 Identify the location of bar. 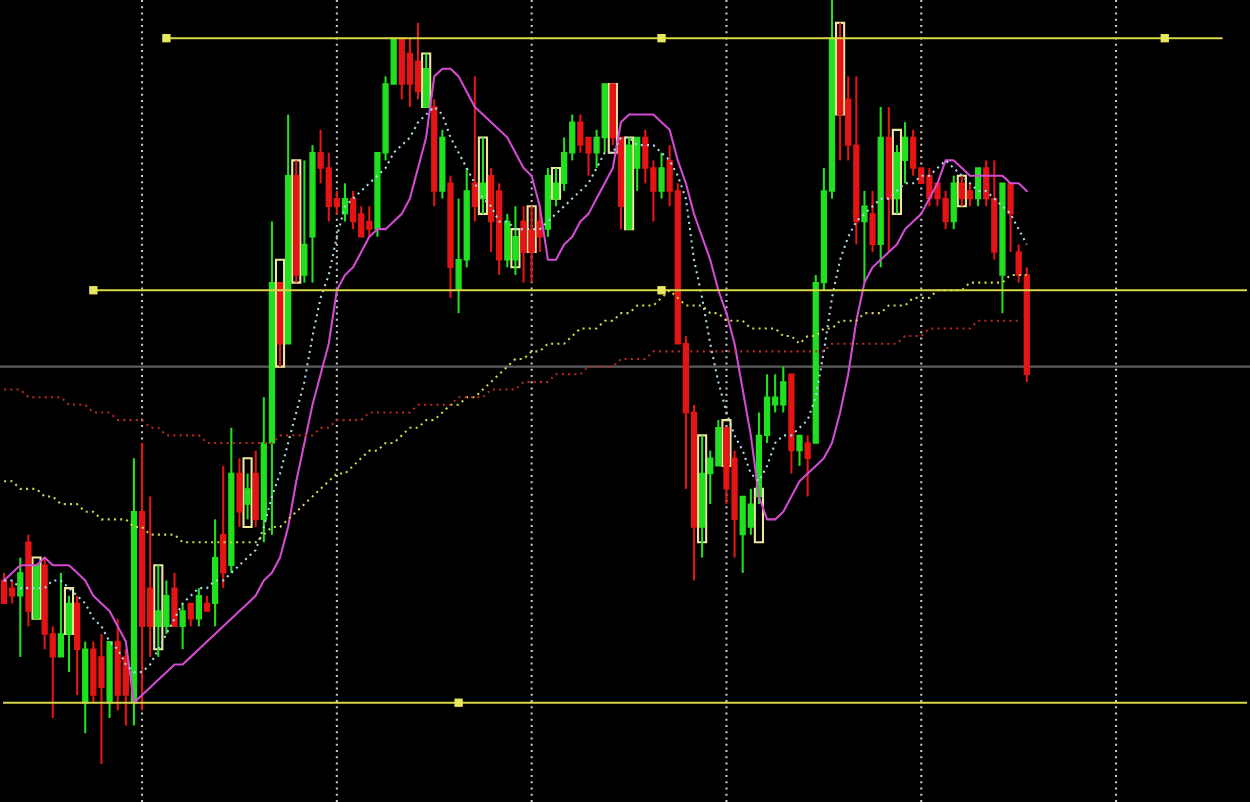
(158, 607).